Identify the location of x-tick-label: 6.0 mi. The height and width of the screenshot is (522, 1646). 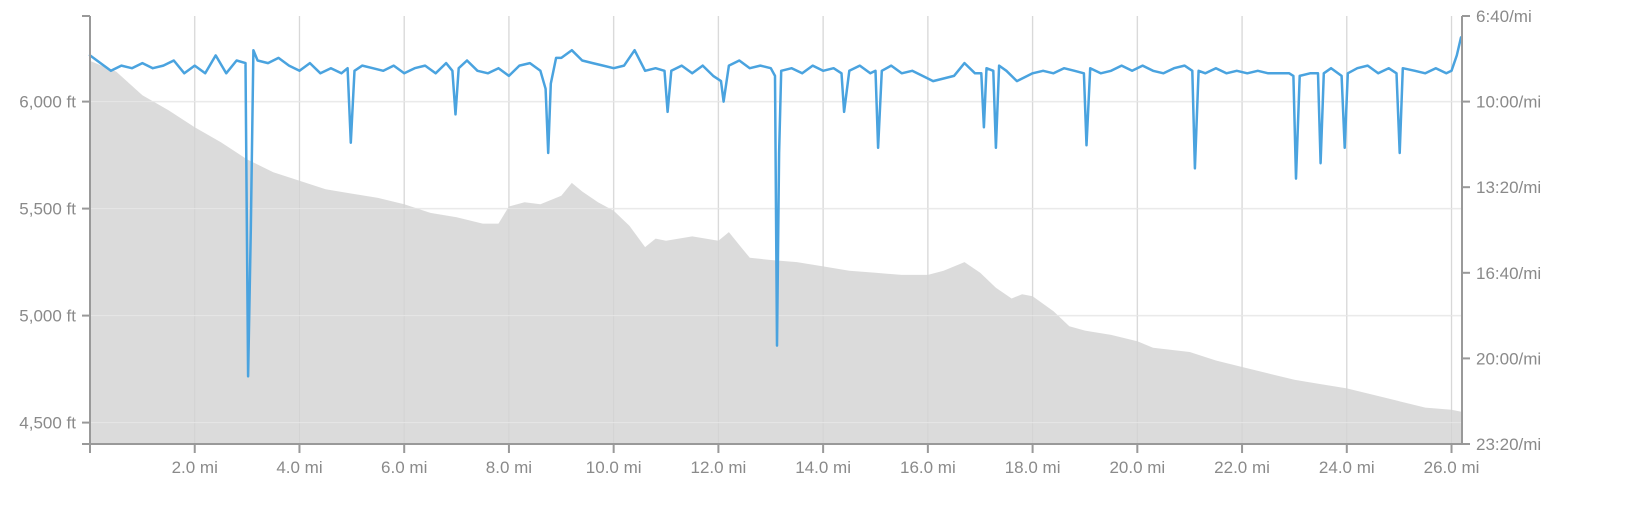
(404, 467).